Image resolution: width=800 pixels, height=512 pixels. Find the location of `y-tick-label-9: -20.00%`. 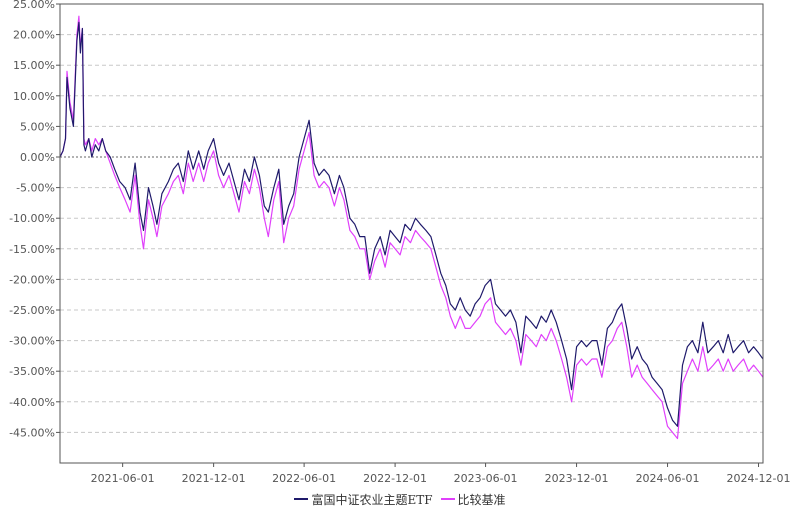

y-tick-label-9: -20.00% is located at coordinates (32, 279).